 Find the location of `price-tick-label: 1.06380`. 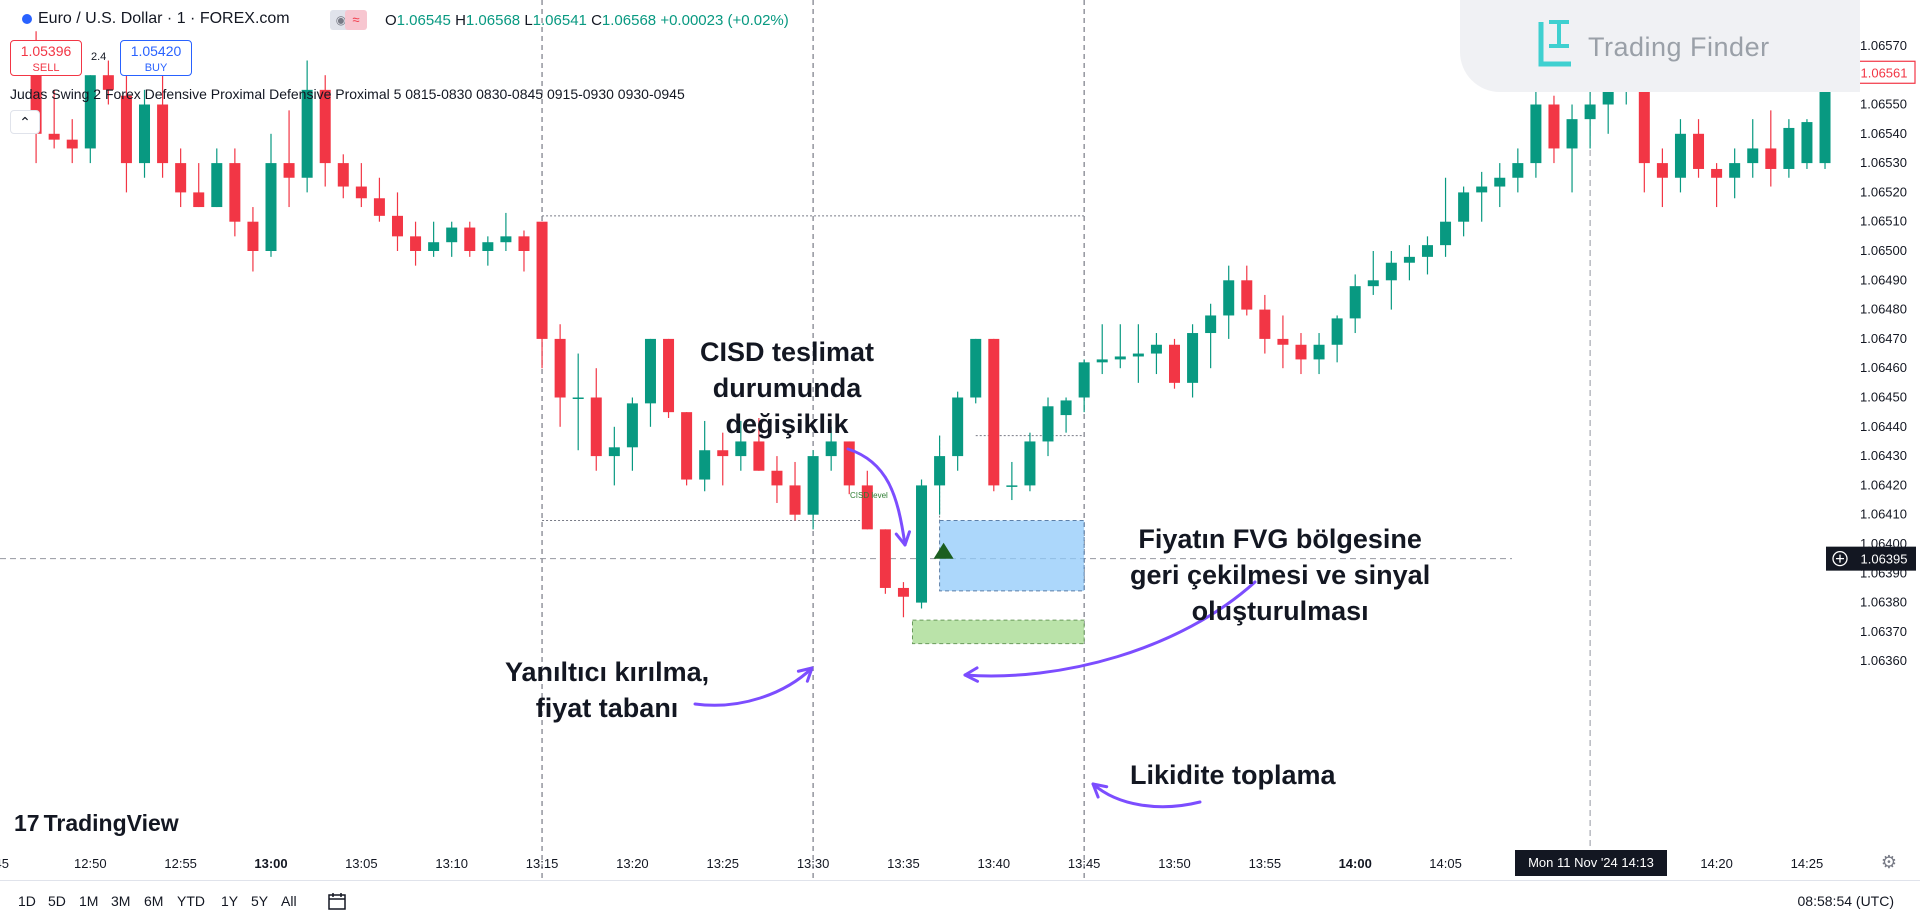

price-tick-label: 1.06380 is located at coordinates (1883, 602).